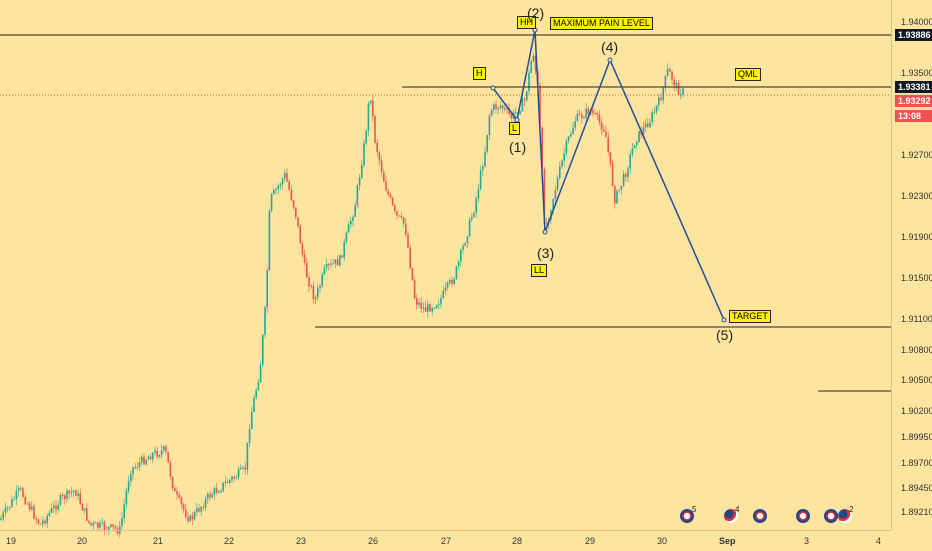  What do you see at coordinates (916, 22) in the screenshot?
I see `y-tick: 1.94000` at bounding box center [916, 22].